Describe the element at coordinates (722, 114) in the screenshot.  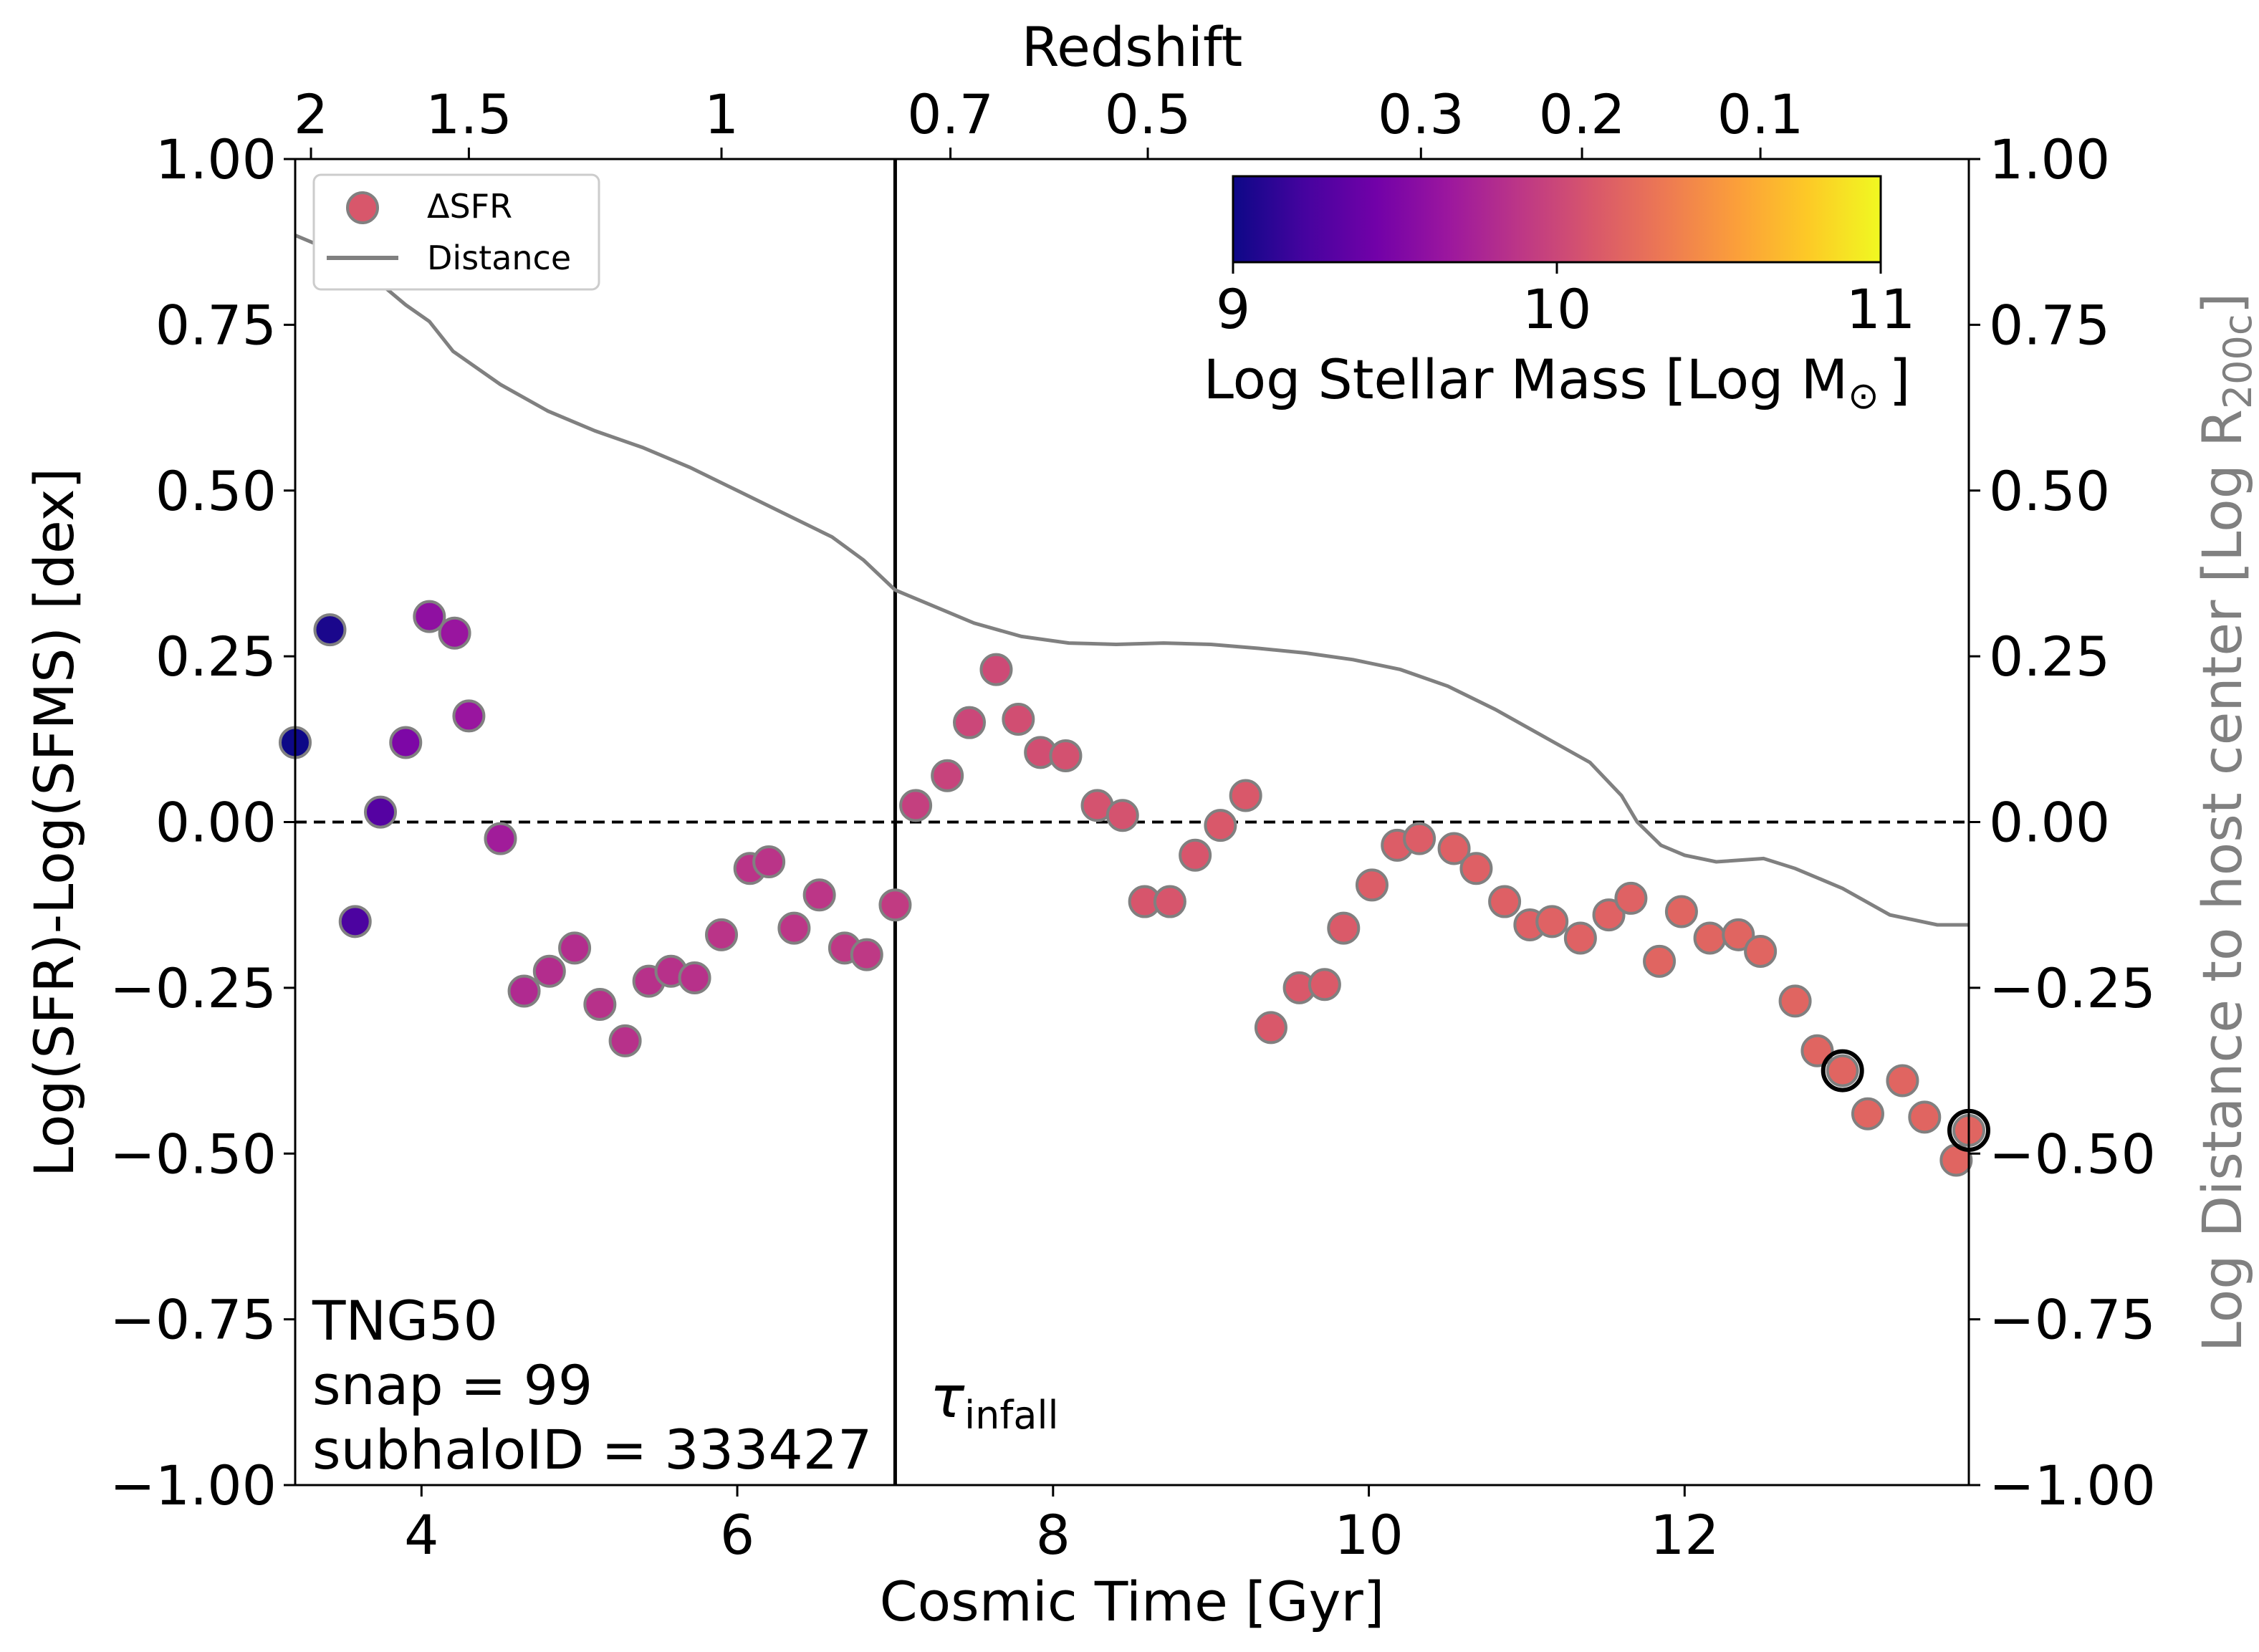
I see `redshift-tick-label-2: 1` at that location.